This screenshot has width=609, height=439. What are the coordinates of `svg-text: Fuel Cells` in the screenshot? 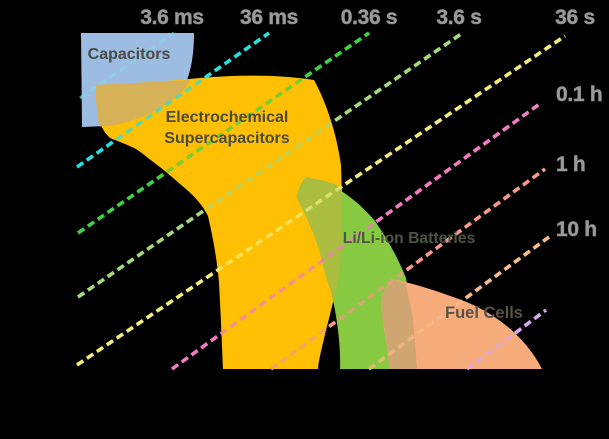 It's located at (484, 313).